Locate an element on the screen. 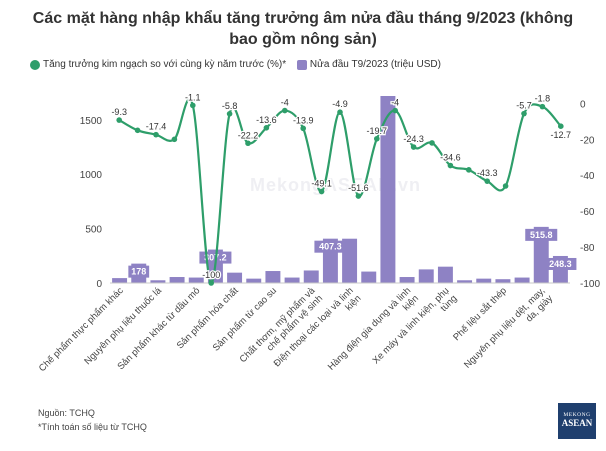 The width and height of the screenshot is (606, 451). growth-value-label: -13.9 is located at coordinates (303, 120).